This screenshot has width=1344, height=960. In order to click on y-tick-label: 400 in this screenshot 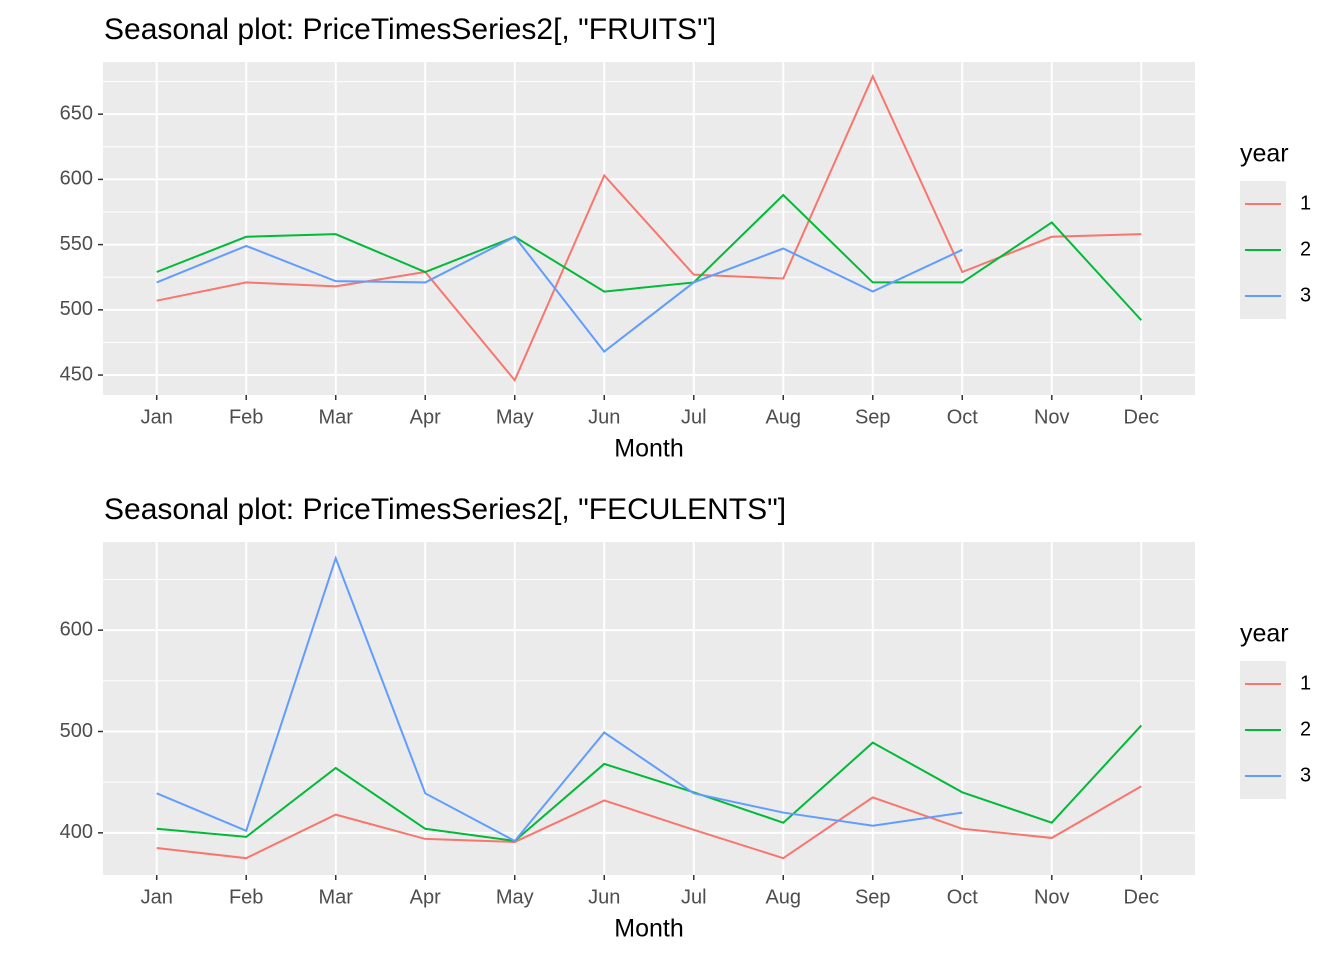, I will do `click(76, 832)`.